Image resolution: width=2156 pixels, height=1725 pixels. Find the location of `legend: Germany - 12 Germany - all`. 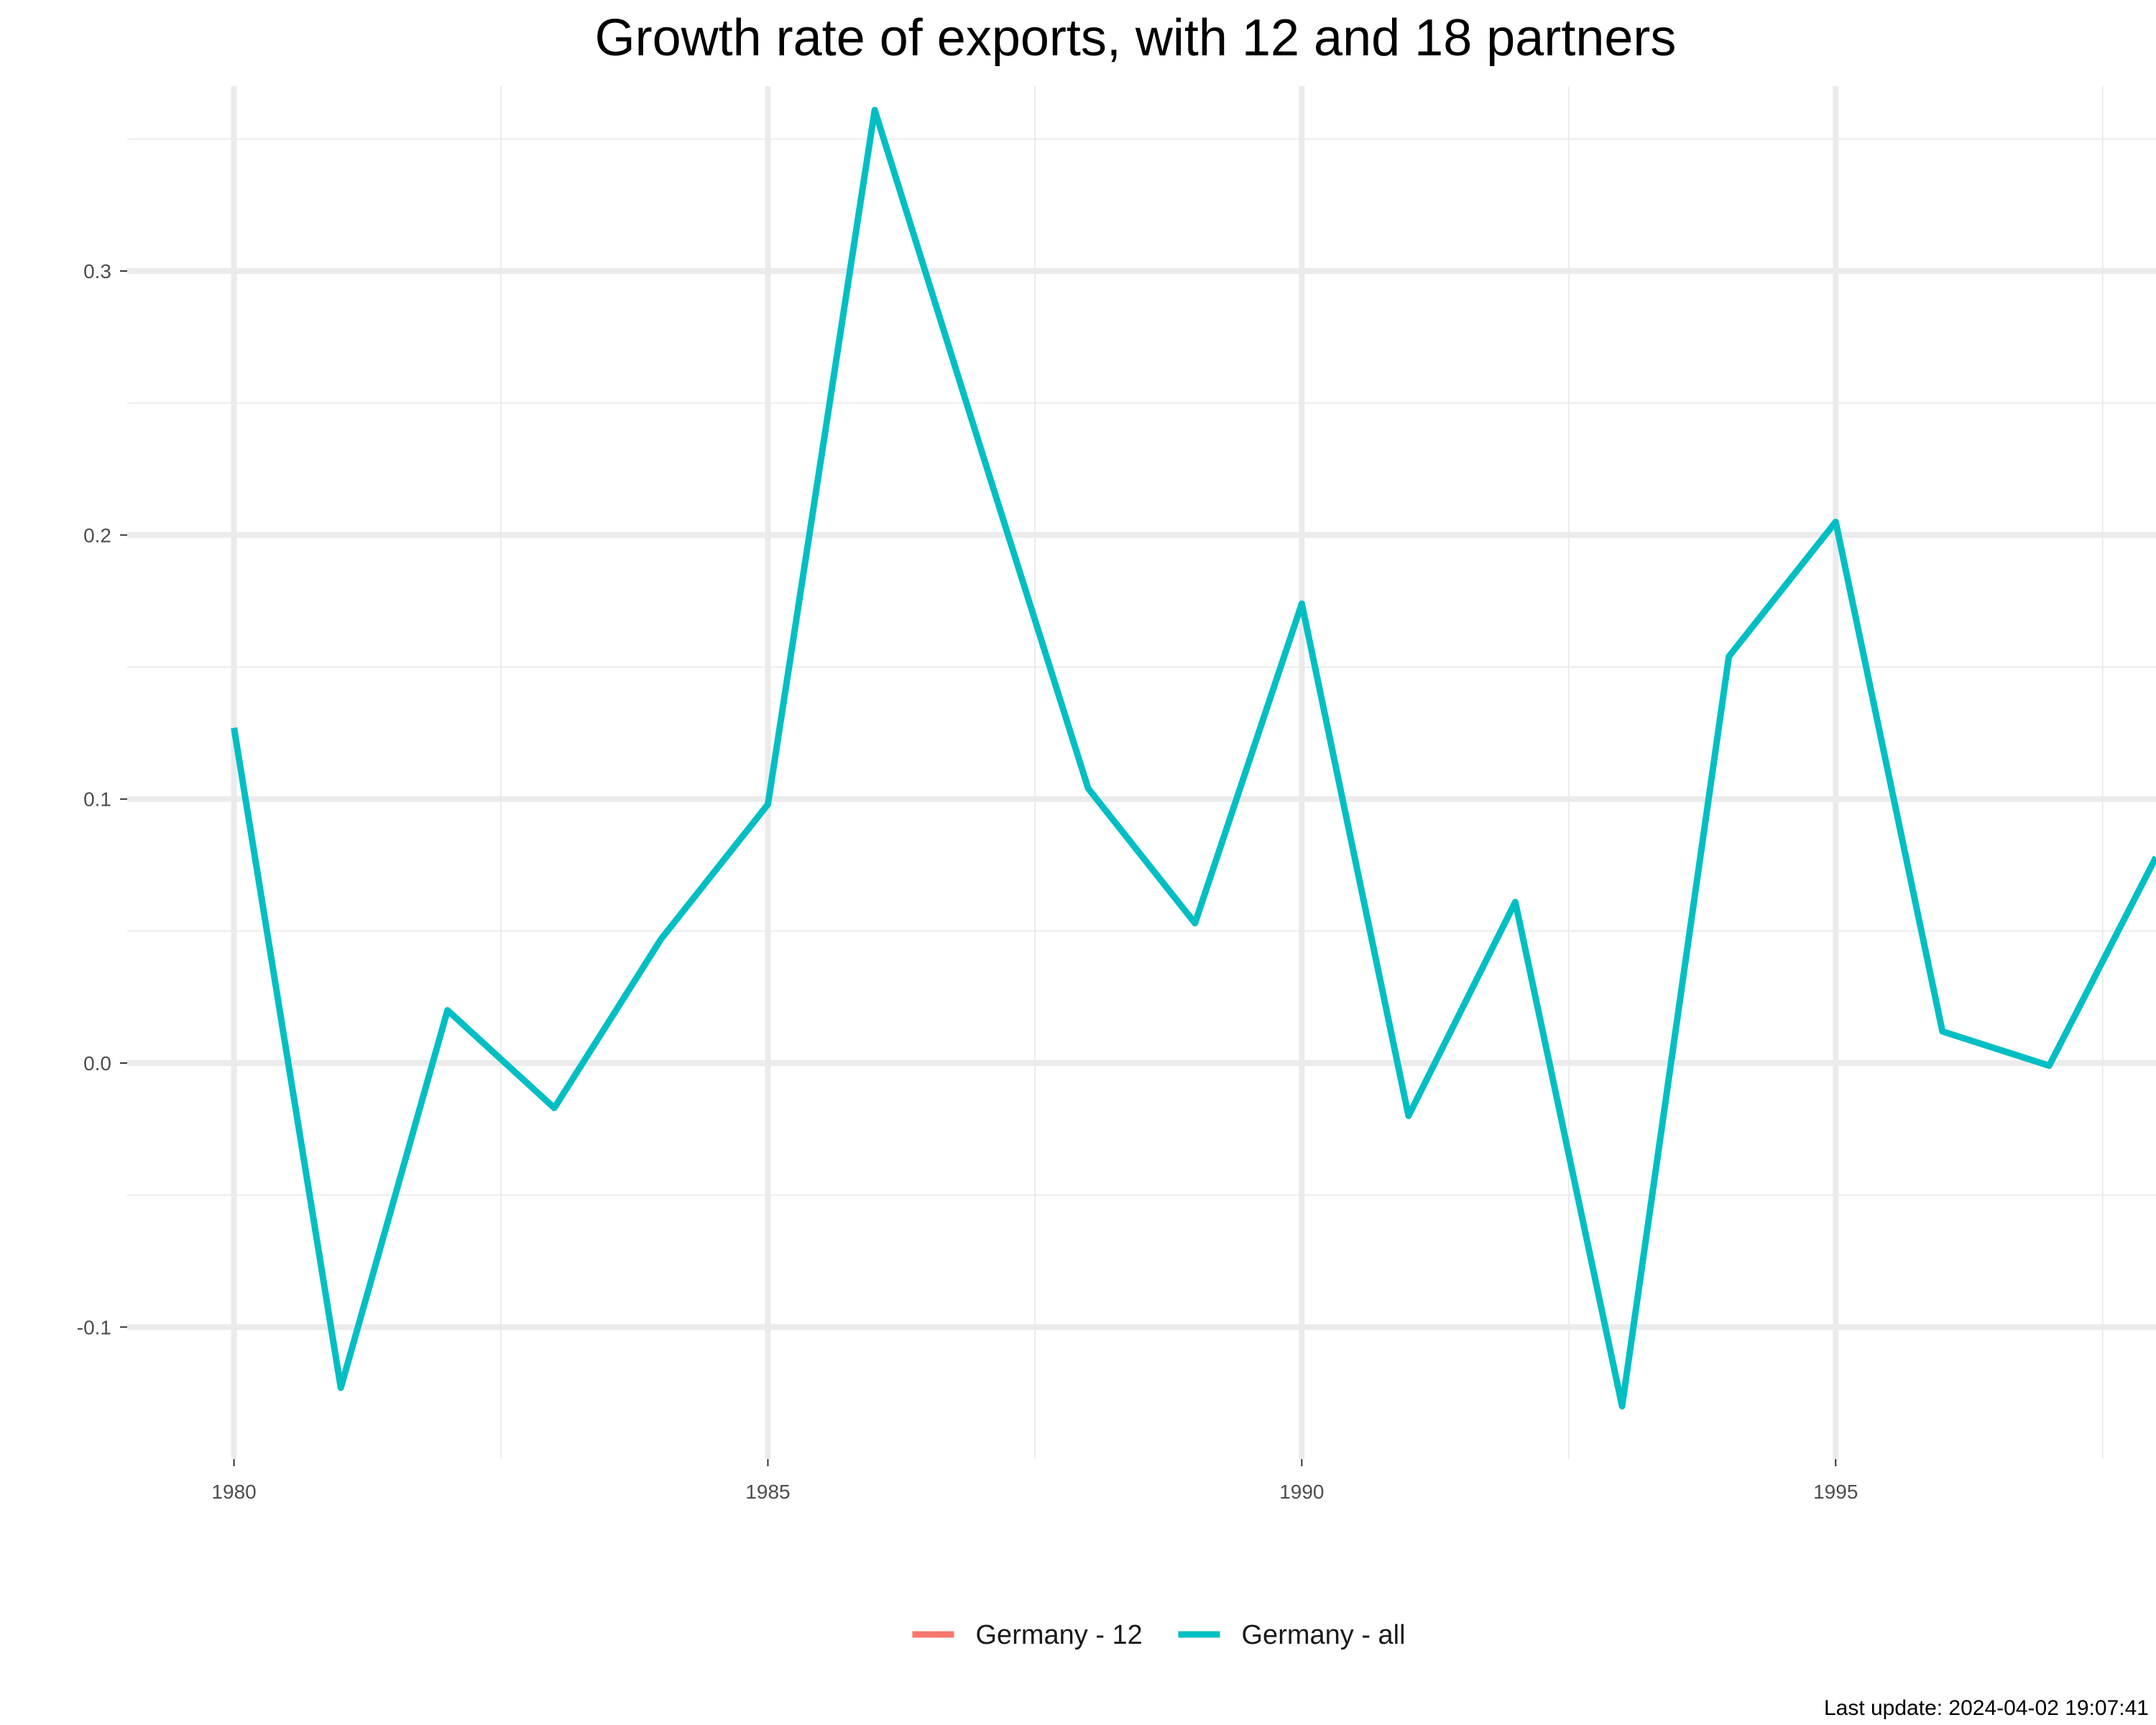

legend: Germany - 12 Germany - all is located at coordinates (1159, 1635).